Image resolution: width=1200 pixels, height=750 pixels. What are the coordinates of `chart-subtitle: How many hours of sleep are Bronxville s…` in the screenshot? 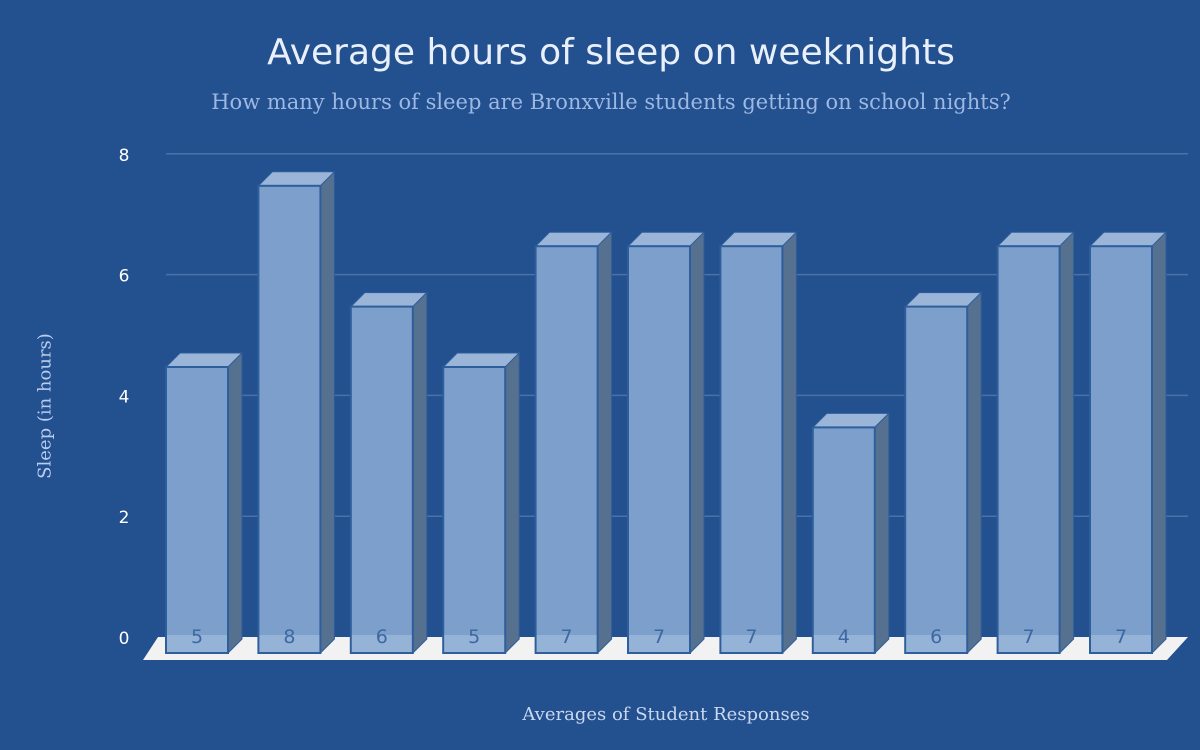 It's located at (611, 102).